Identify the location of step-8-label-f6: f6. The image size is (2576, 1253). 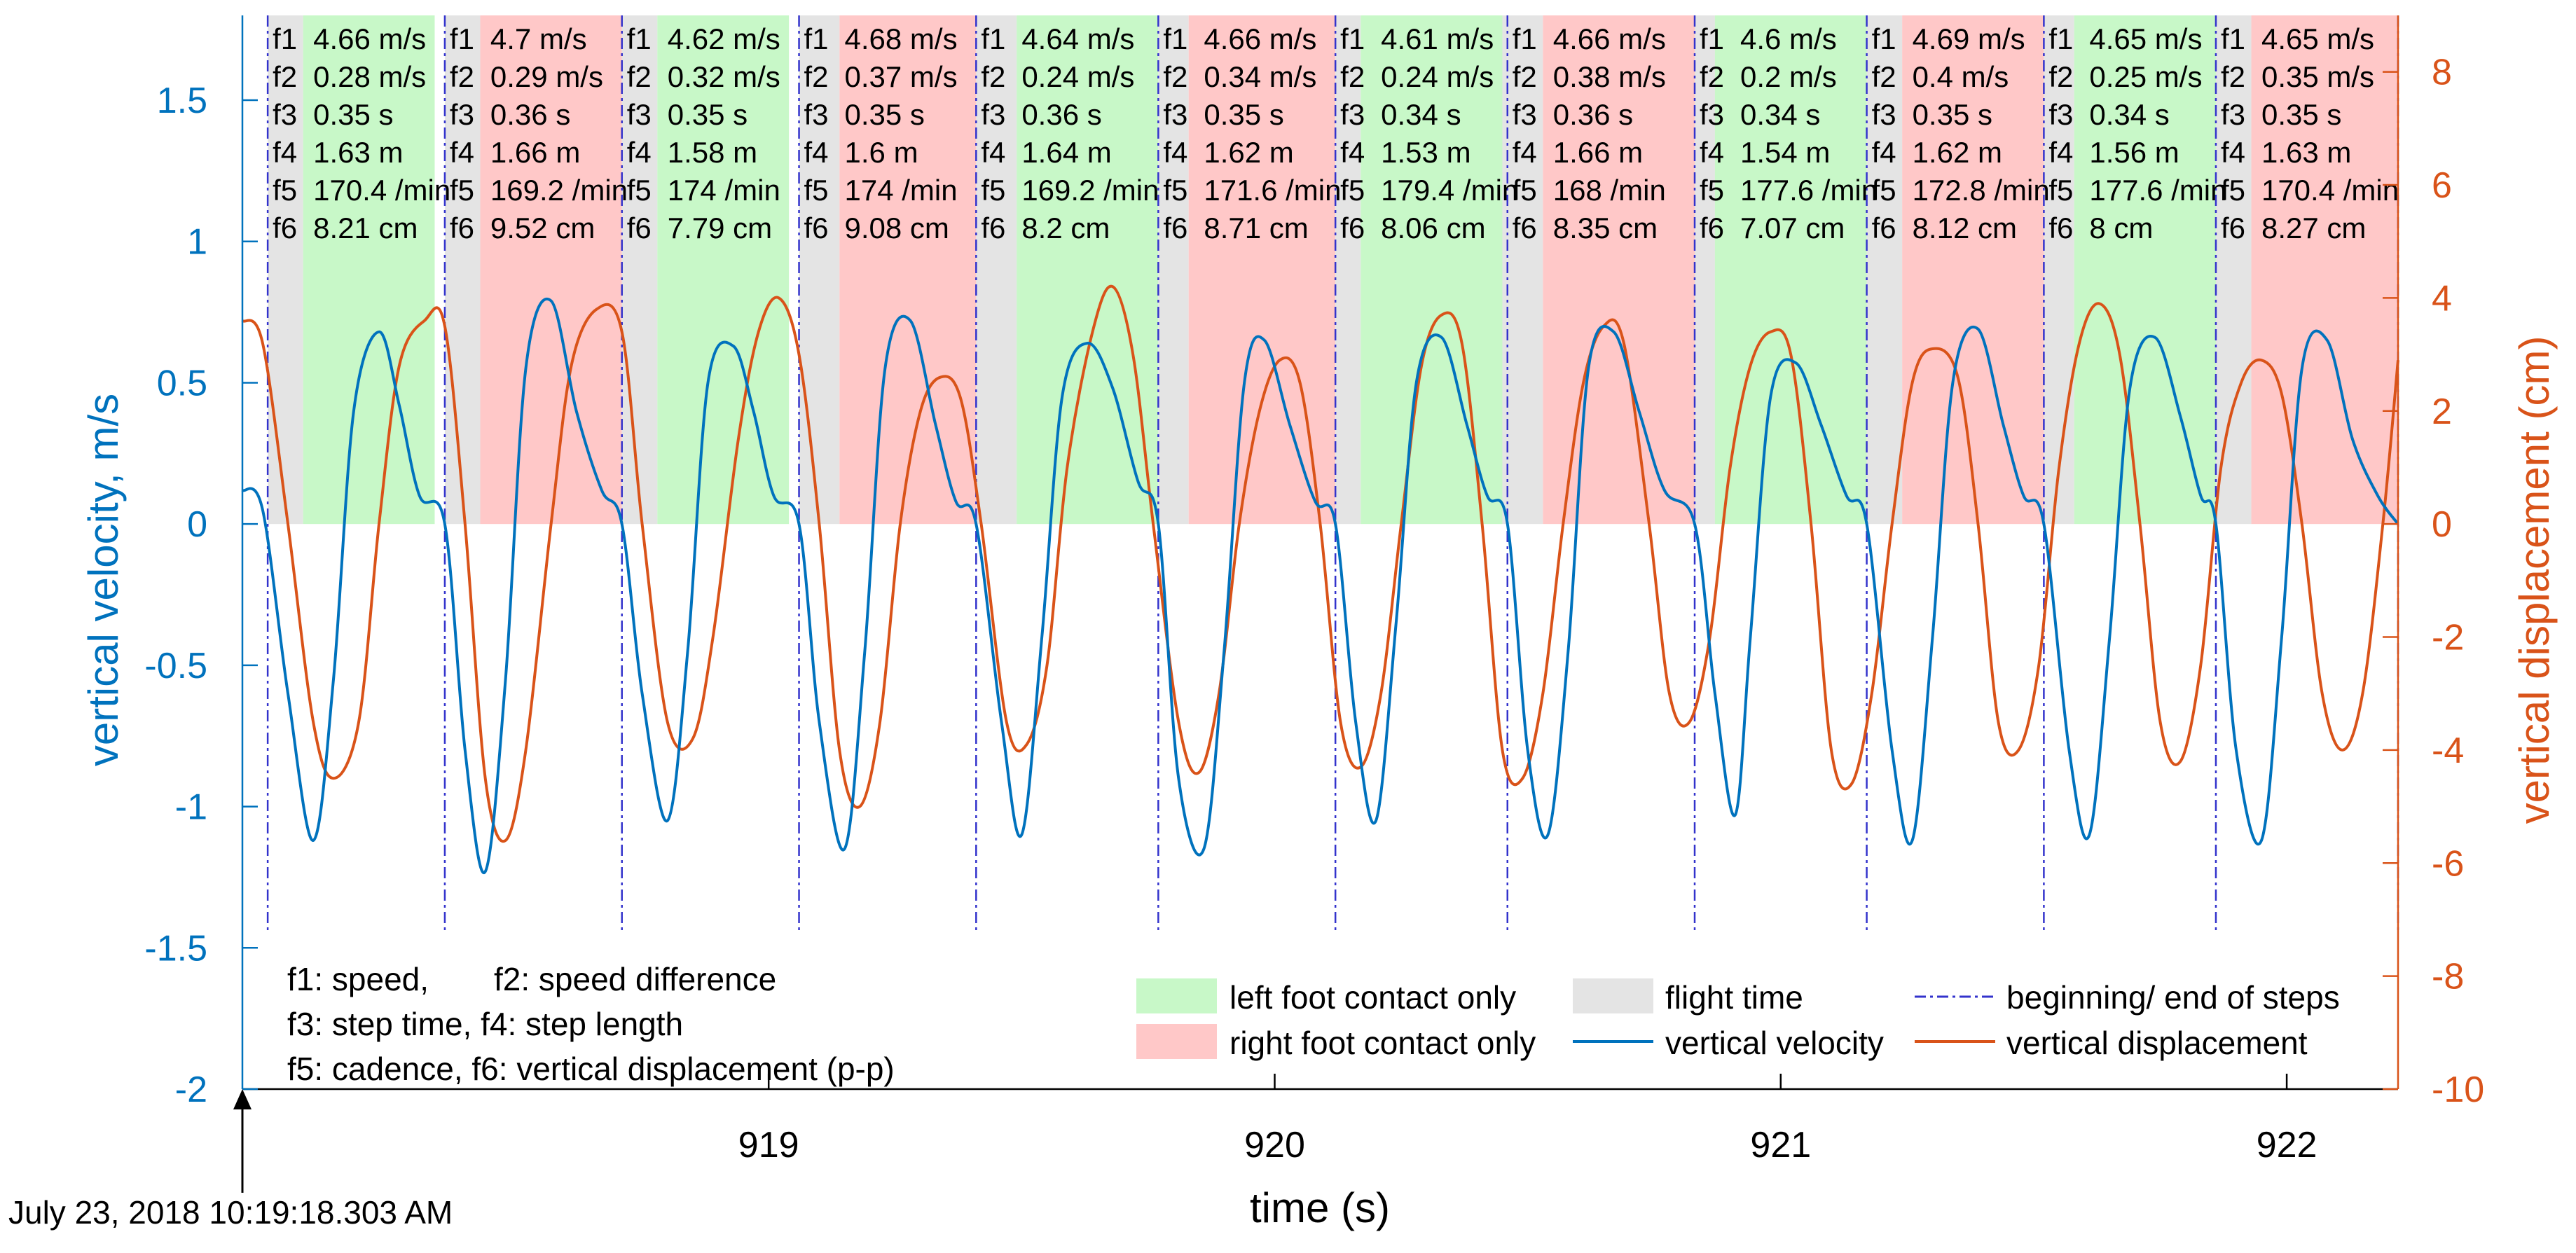
(1525, 228).